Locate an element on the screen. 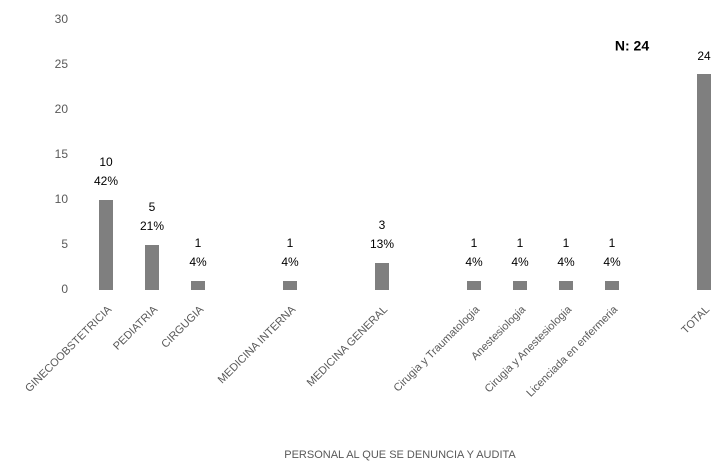  y-tick-label: 20 is located at coordinates (62, 109).